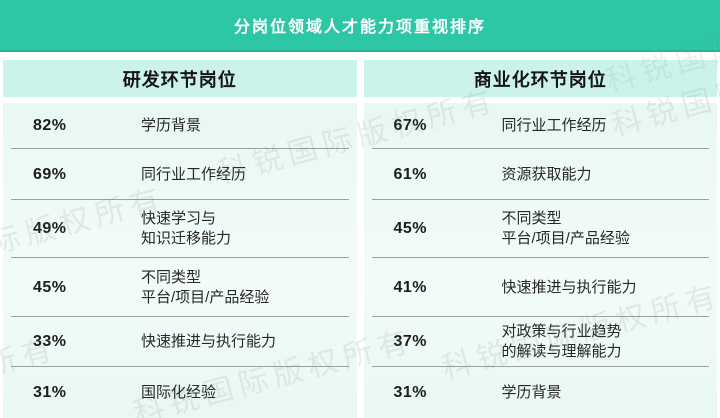 This screenshot has width=720, height=418. Describe the element at coordinates (410, 341) in the screenshot. I see `percent-value: 37%` at that location.